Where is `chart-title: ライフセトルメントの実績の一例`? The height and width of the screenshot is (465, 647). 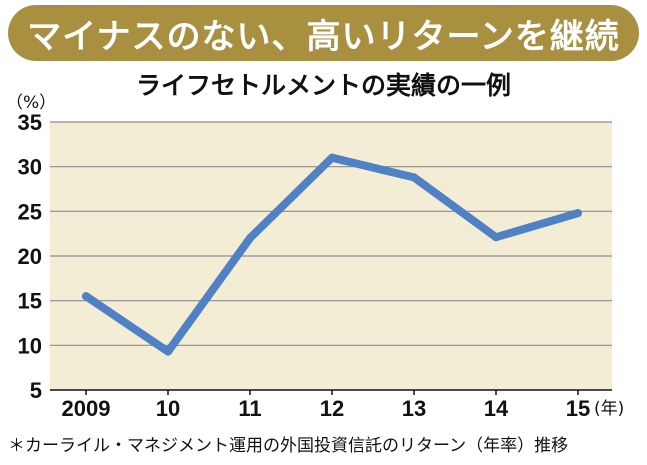 chart-title: ライフセトルメントの実績の一例 is located at coordinates (323, 85).